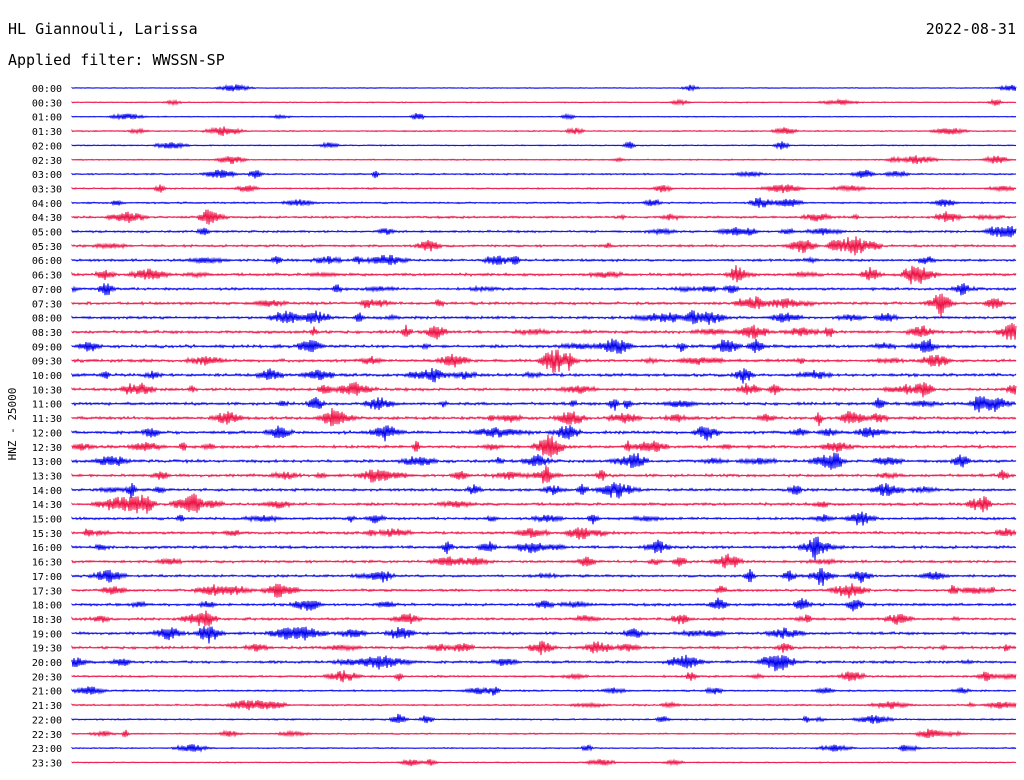 The width and height of the screenshot is (1024, 780). Describe the element at coordinates (47, 749) in the screenshot. I see `row-time-label: 23:00` at that location.